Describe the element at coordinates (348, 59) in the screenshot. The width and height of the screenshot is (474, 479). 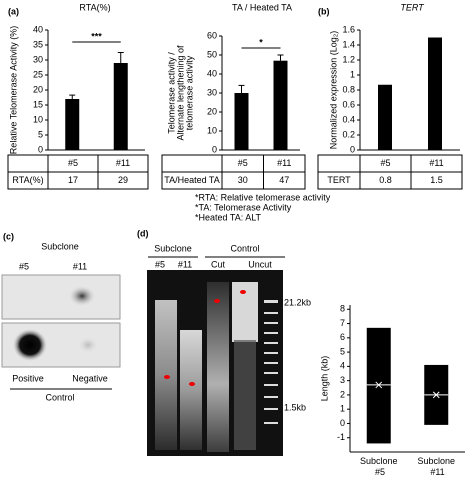
I see `y-tick-label: 1.2` at that location.